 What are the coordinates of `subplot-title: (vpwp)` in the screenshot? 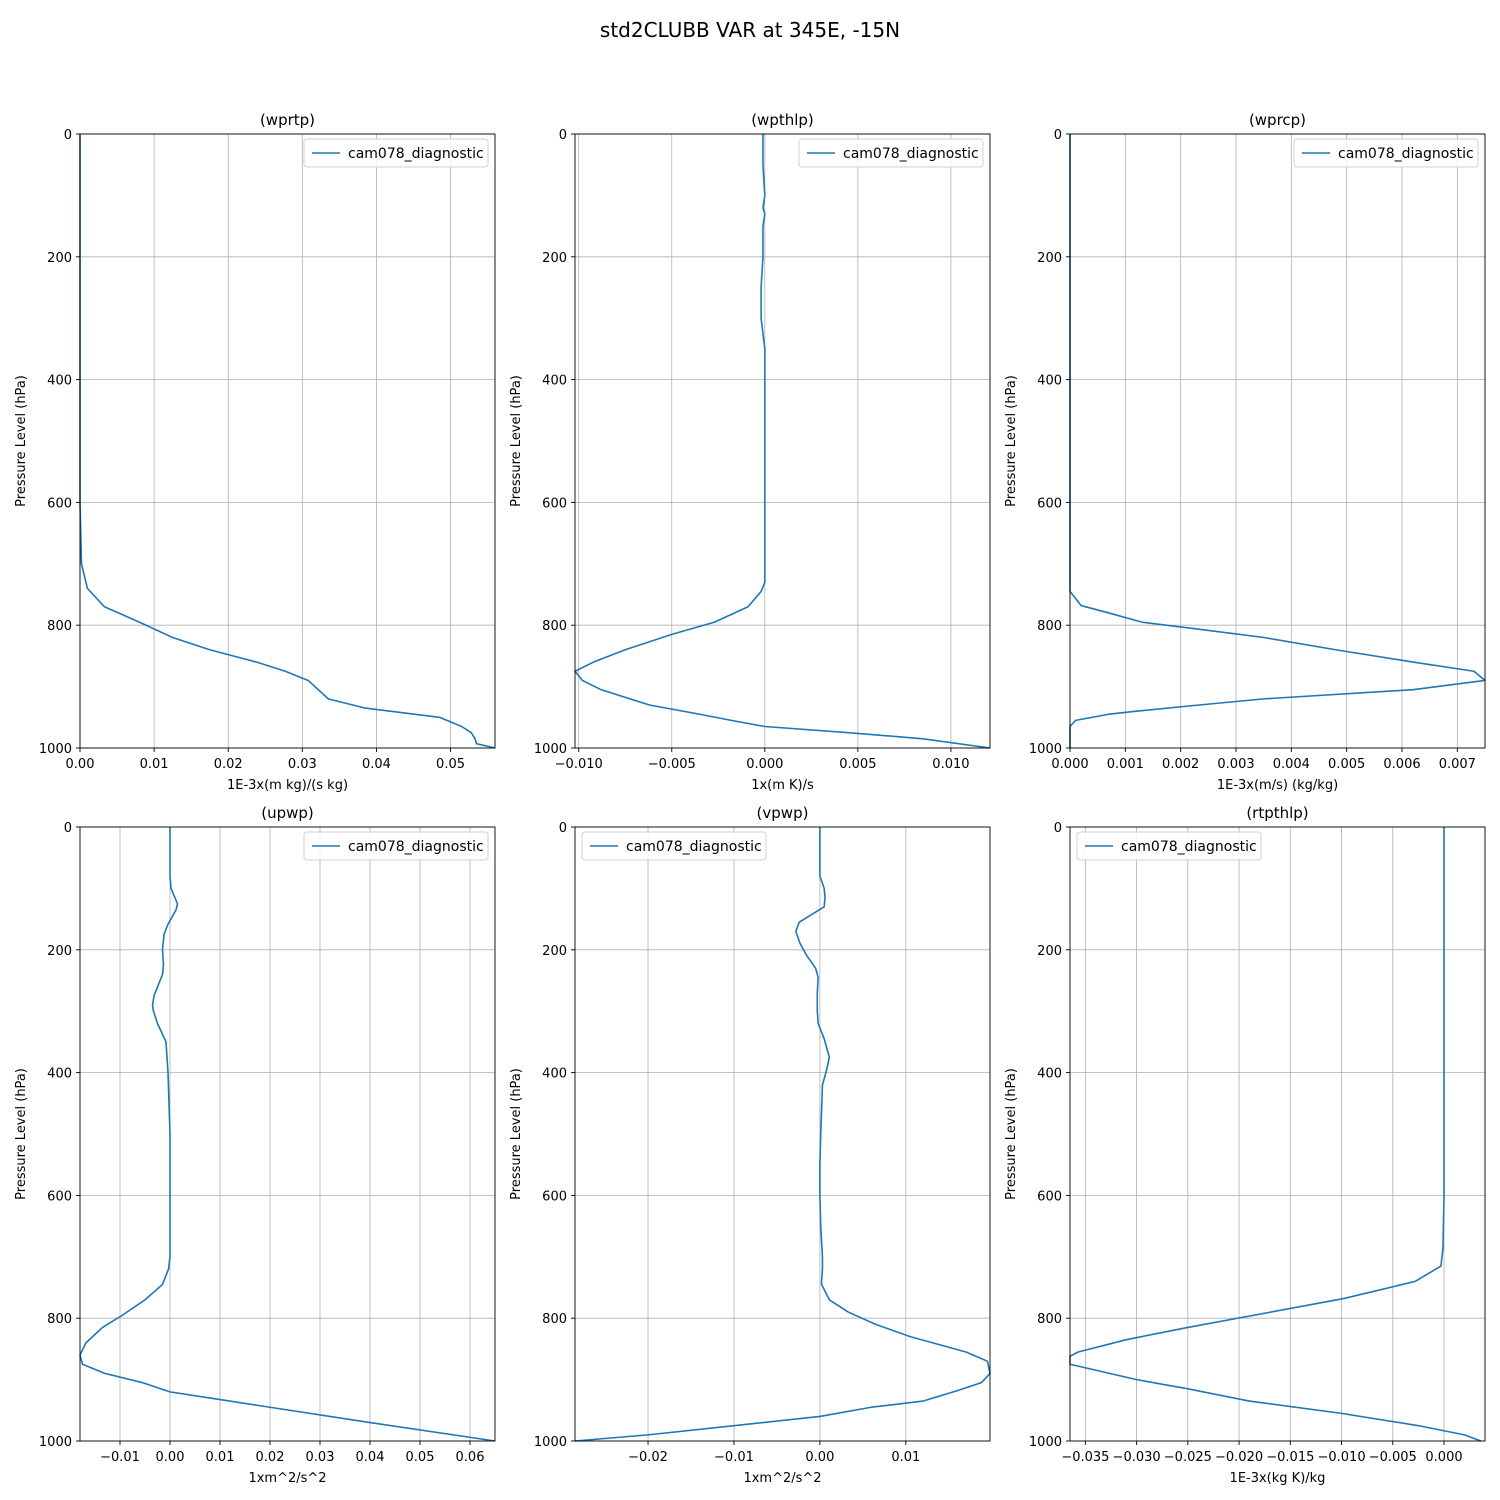 It's located at (783, 813).